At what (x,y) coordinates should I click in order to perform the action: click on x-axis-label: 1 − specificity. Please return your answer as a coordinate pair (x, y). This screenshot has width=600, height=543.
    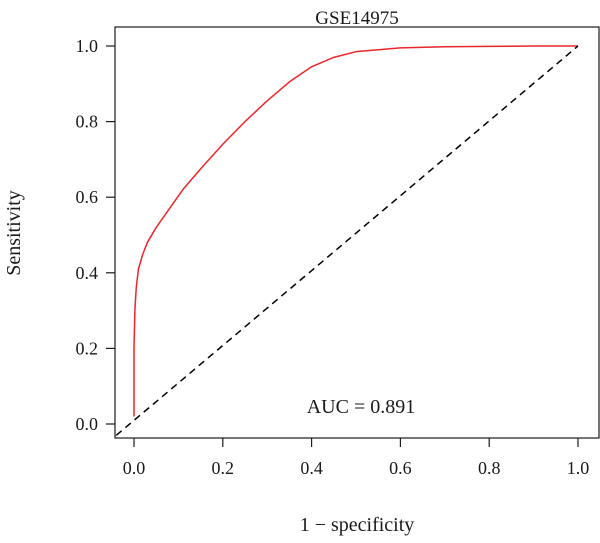
    Looking at the image, I should click on (357, 525).